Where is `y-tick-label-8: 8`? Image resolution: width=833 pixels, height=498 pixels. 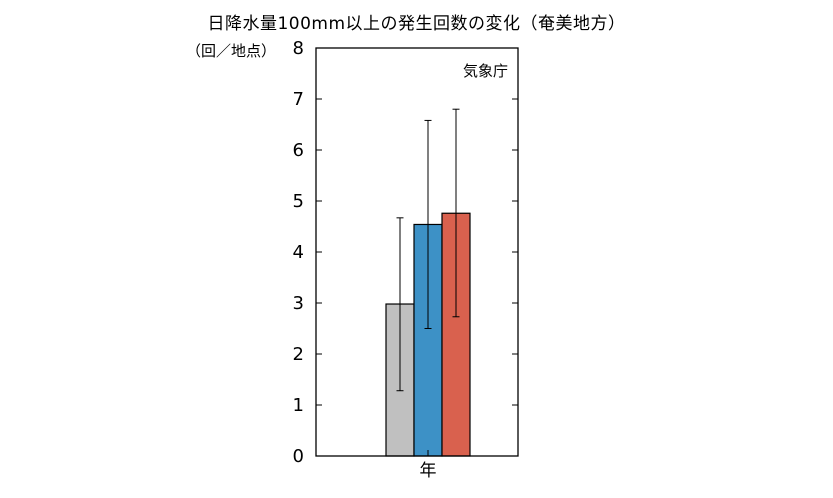
y-tick-label-8: 8 is located at coordinates (298, 48).